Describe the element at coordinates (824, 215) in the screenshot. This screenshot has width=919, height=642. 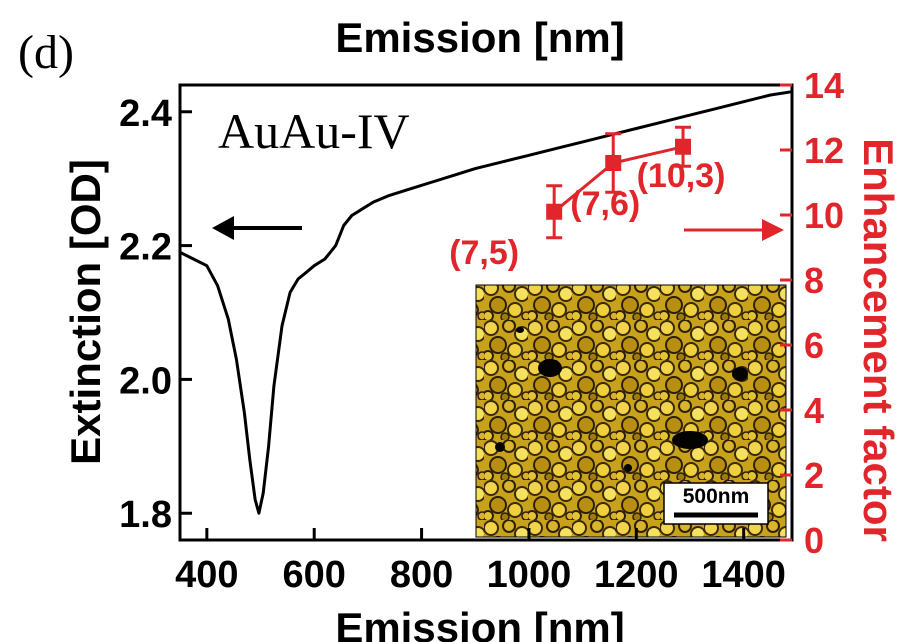
I see `y2-tick-label: 10` at that location.